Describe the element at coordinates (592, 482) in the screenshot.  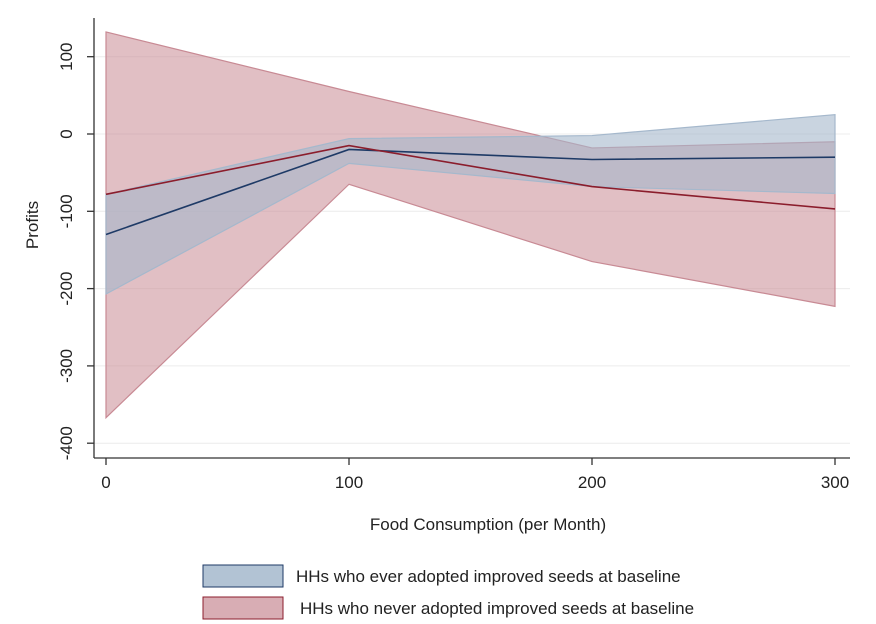
I see `x-tick-label: 200` at that location.